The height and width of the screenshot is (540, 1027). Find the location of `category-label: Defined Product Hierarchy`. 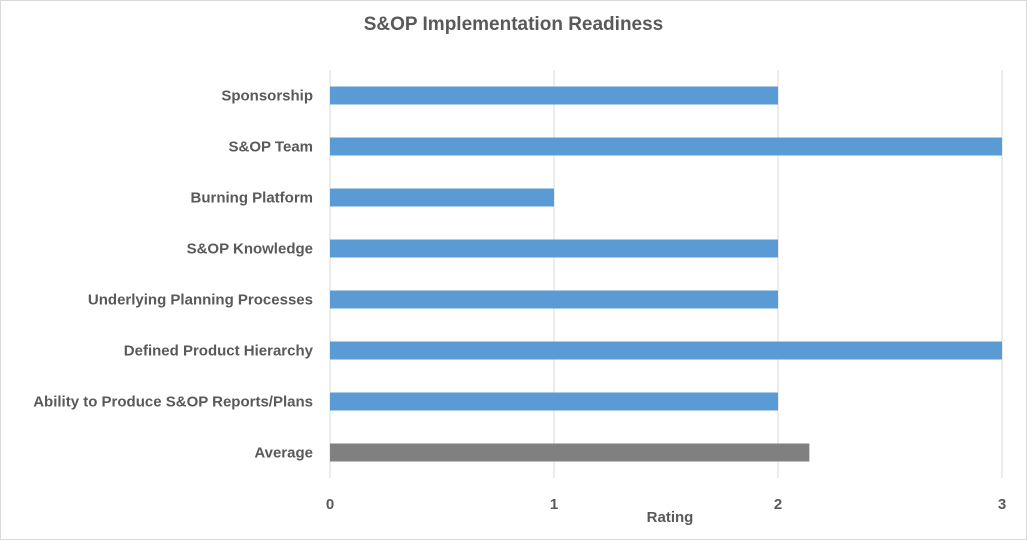

category-label: Defined Product Hierarchy is located at coordinates (219, 351).